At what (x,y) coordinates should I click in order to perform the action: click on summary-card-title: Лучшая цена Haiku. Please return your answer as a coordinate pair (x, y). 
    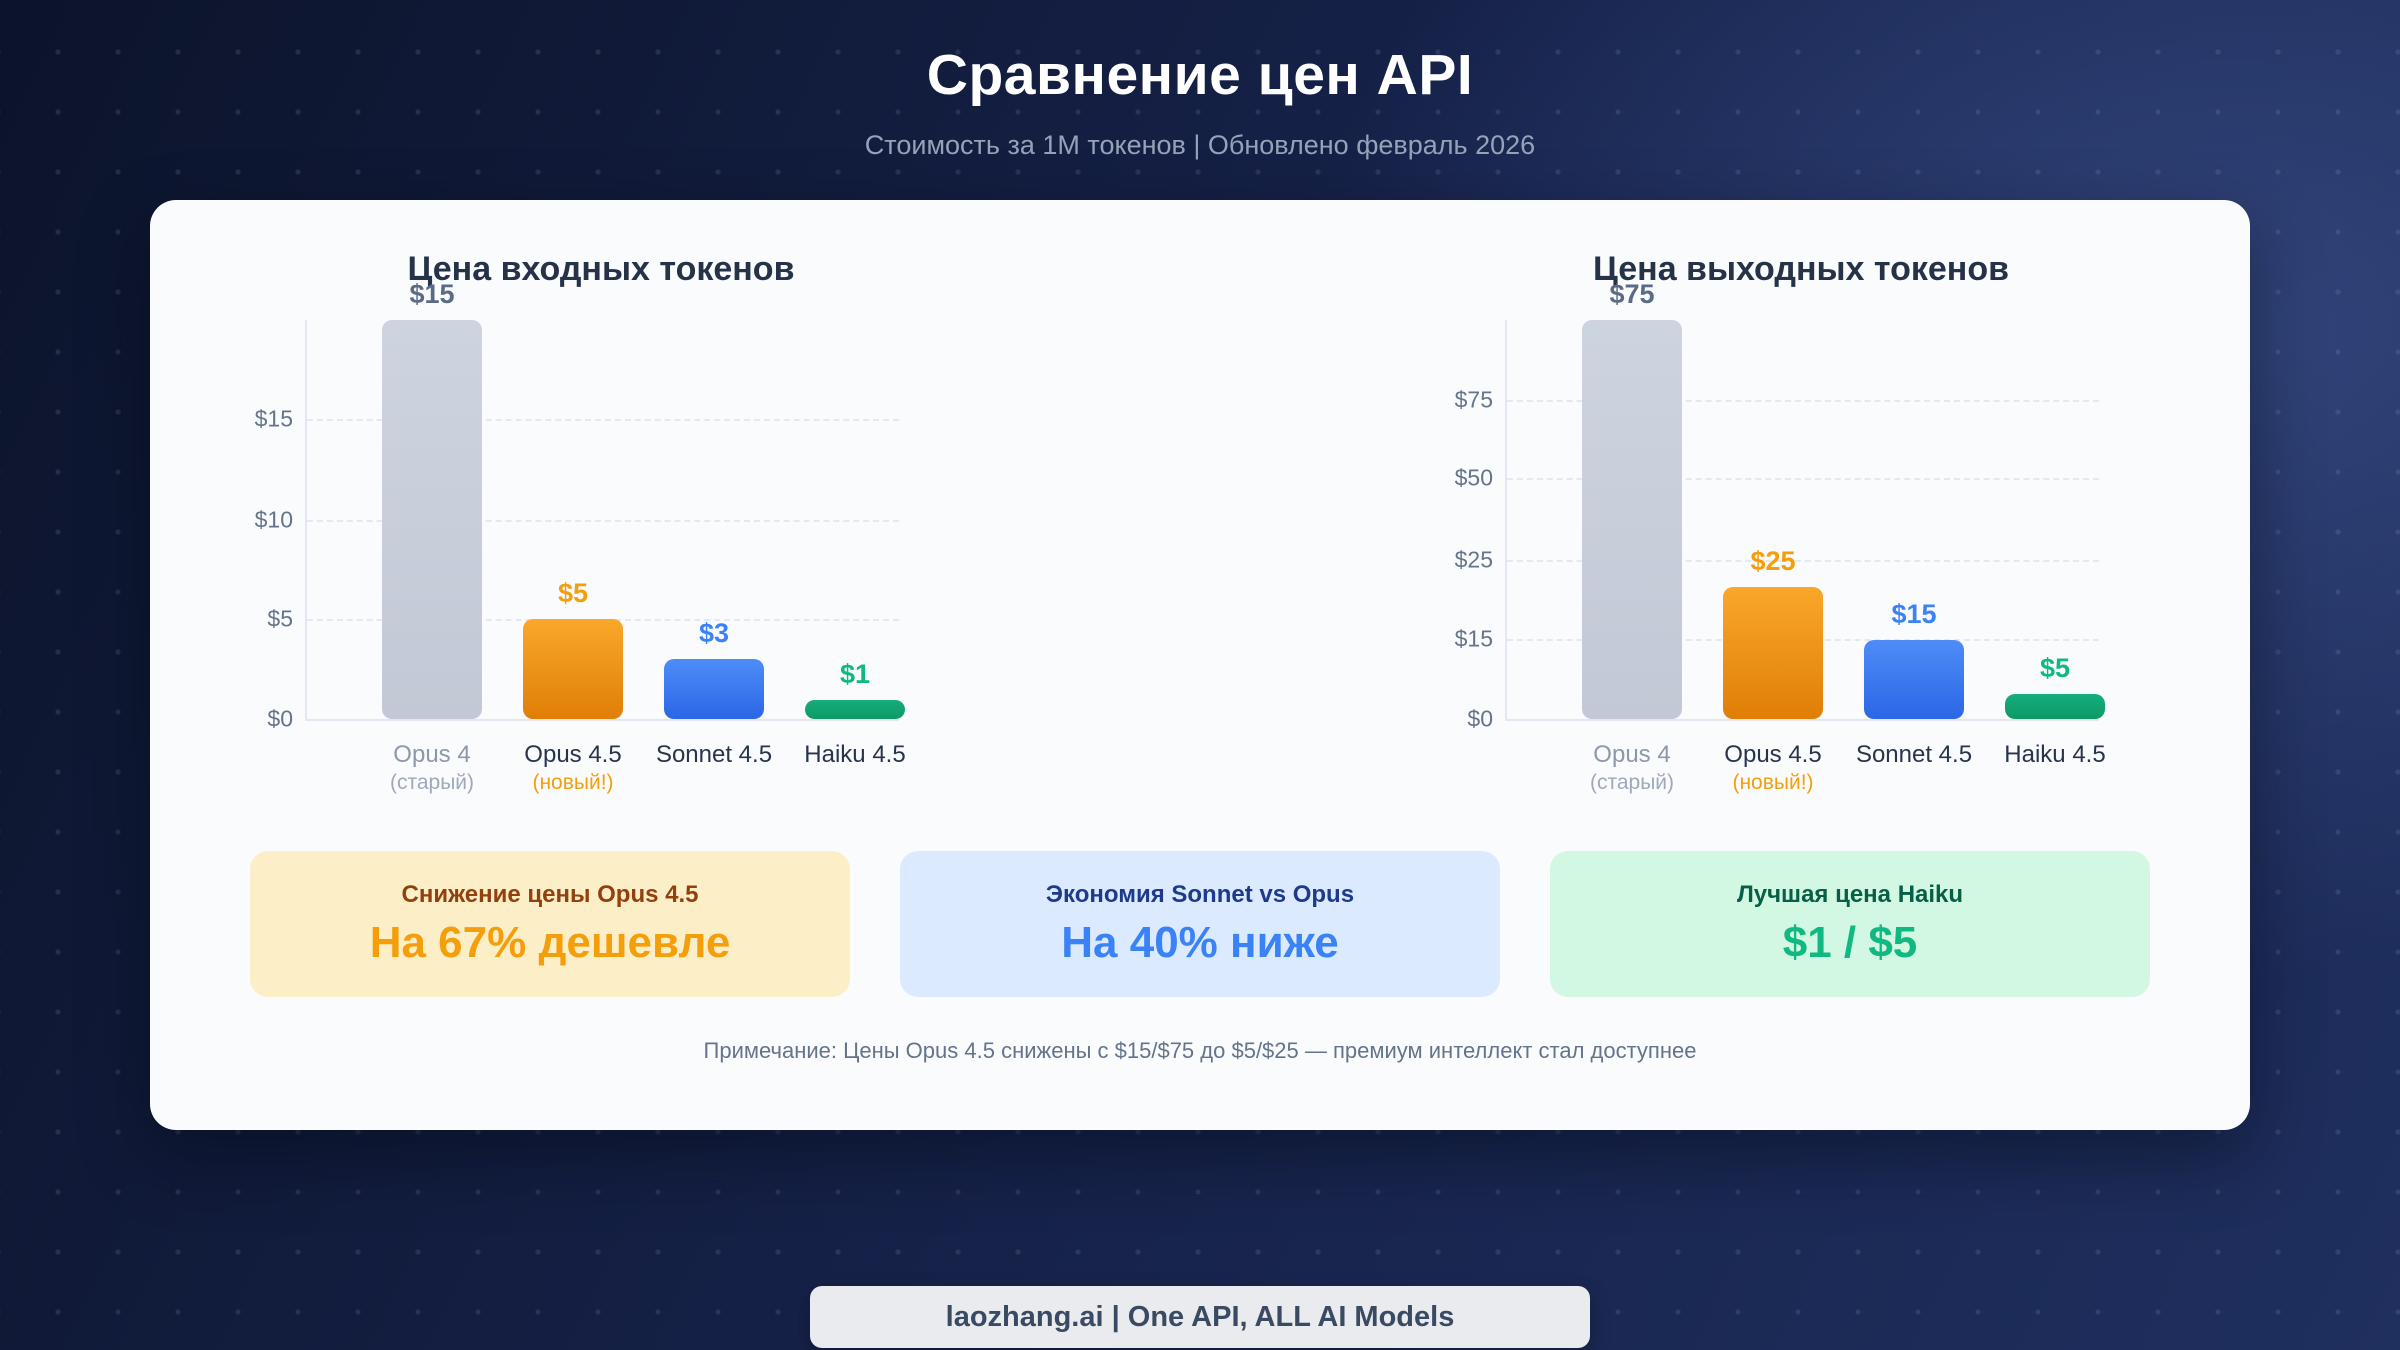
    Looking at the image, I should click on (1850, 894).